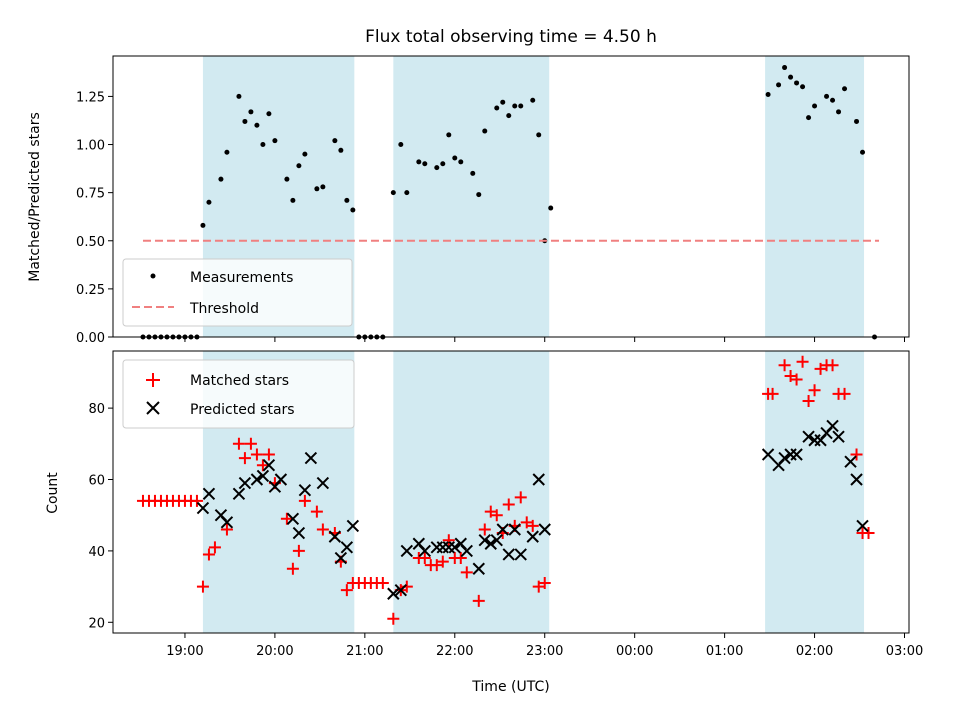 Image resolution: width=960 pixels, height=720 pixels. I want to click on x-tick-label: 01:00, so click(724, 651).